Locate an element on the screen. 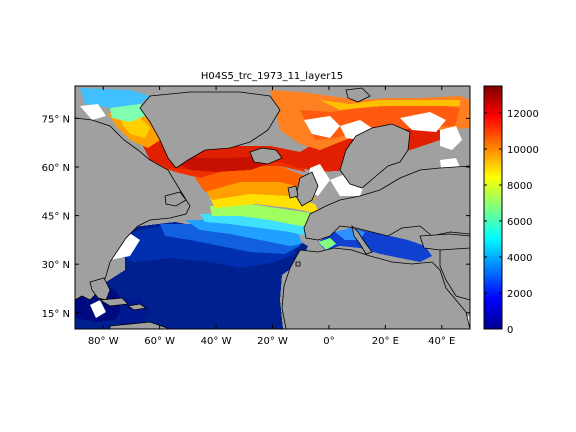 The image size is (576, 432). lat-tick-label: 30° N is located at coordinates (56, 265).